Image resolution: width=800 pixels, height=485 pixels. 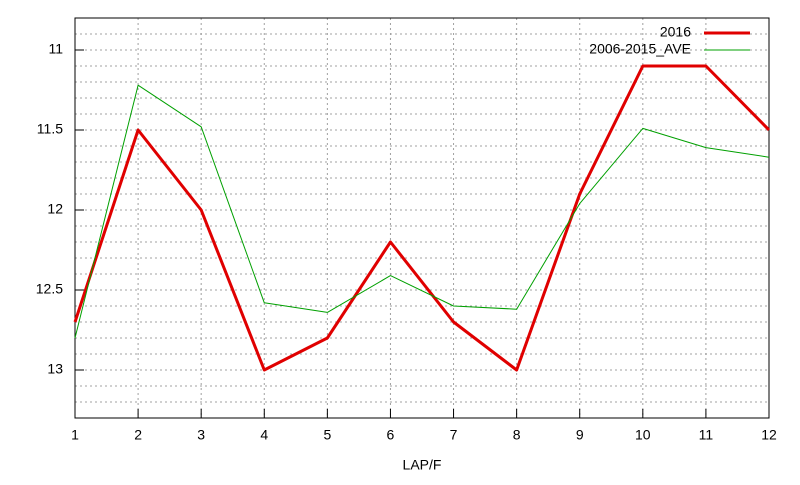 I want to click on x-tick-label: 4, so click(x=264, y=435).